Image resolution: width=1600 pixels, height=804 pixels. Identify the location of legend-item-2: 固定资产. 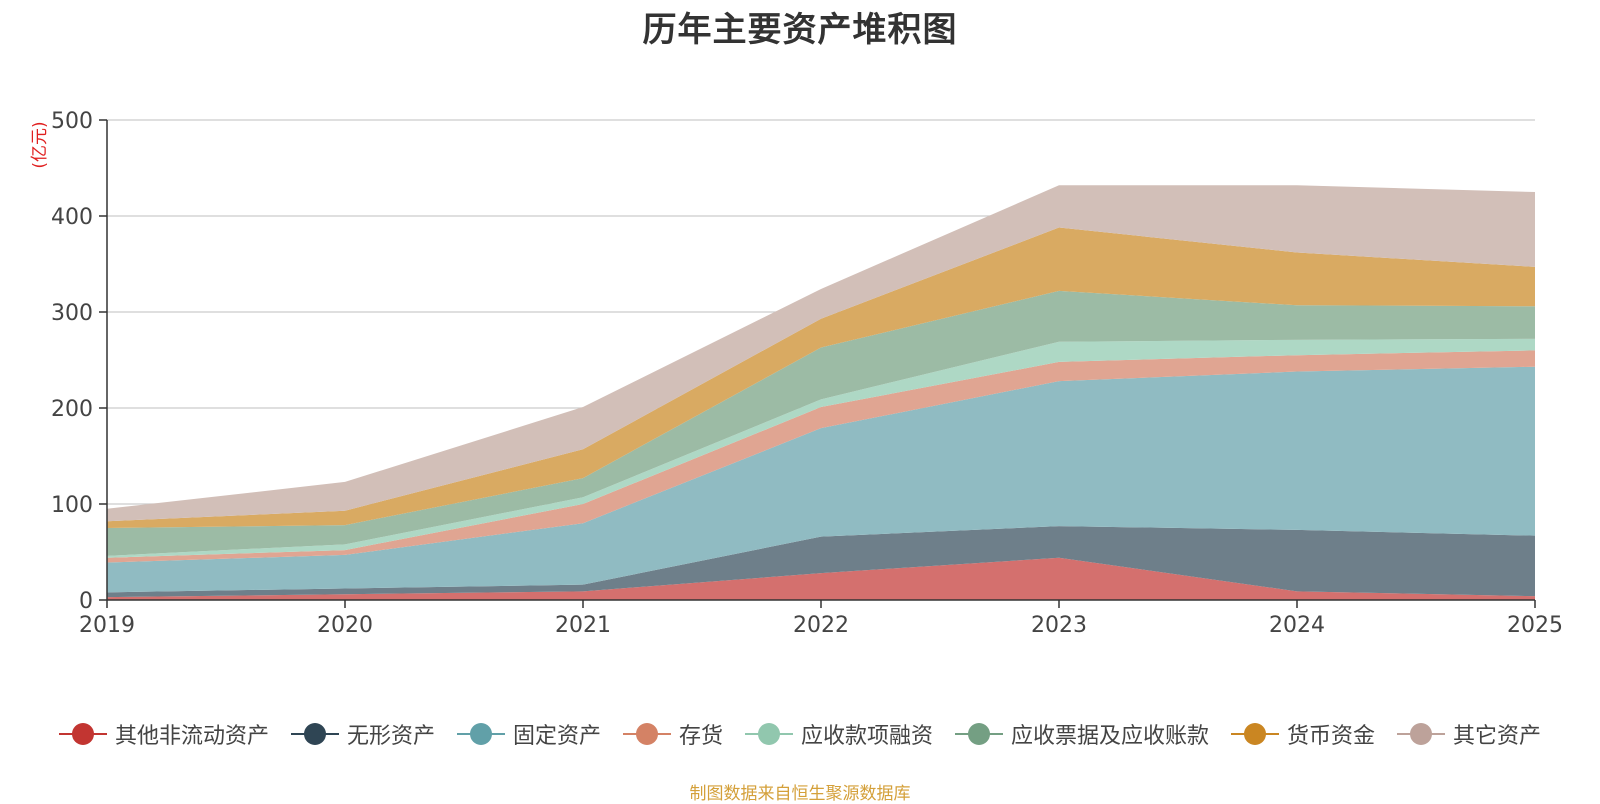
(528, 734).